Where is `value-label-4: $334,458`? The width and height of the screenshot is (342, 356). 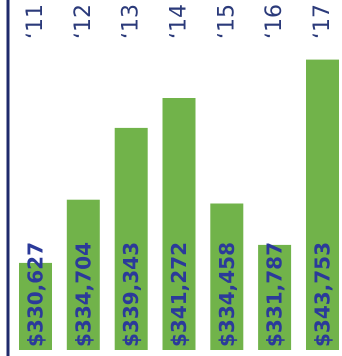 value-label-4: $334,458 is located at coordinates (227, 294).